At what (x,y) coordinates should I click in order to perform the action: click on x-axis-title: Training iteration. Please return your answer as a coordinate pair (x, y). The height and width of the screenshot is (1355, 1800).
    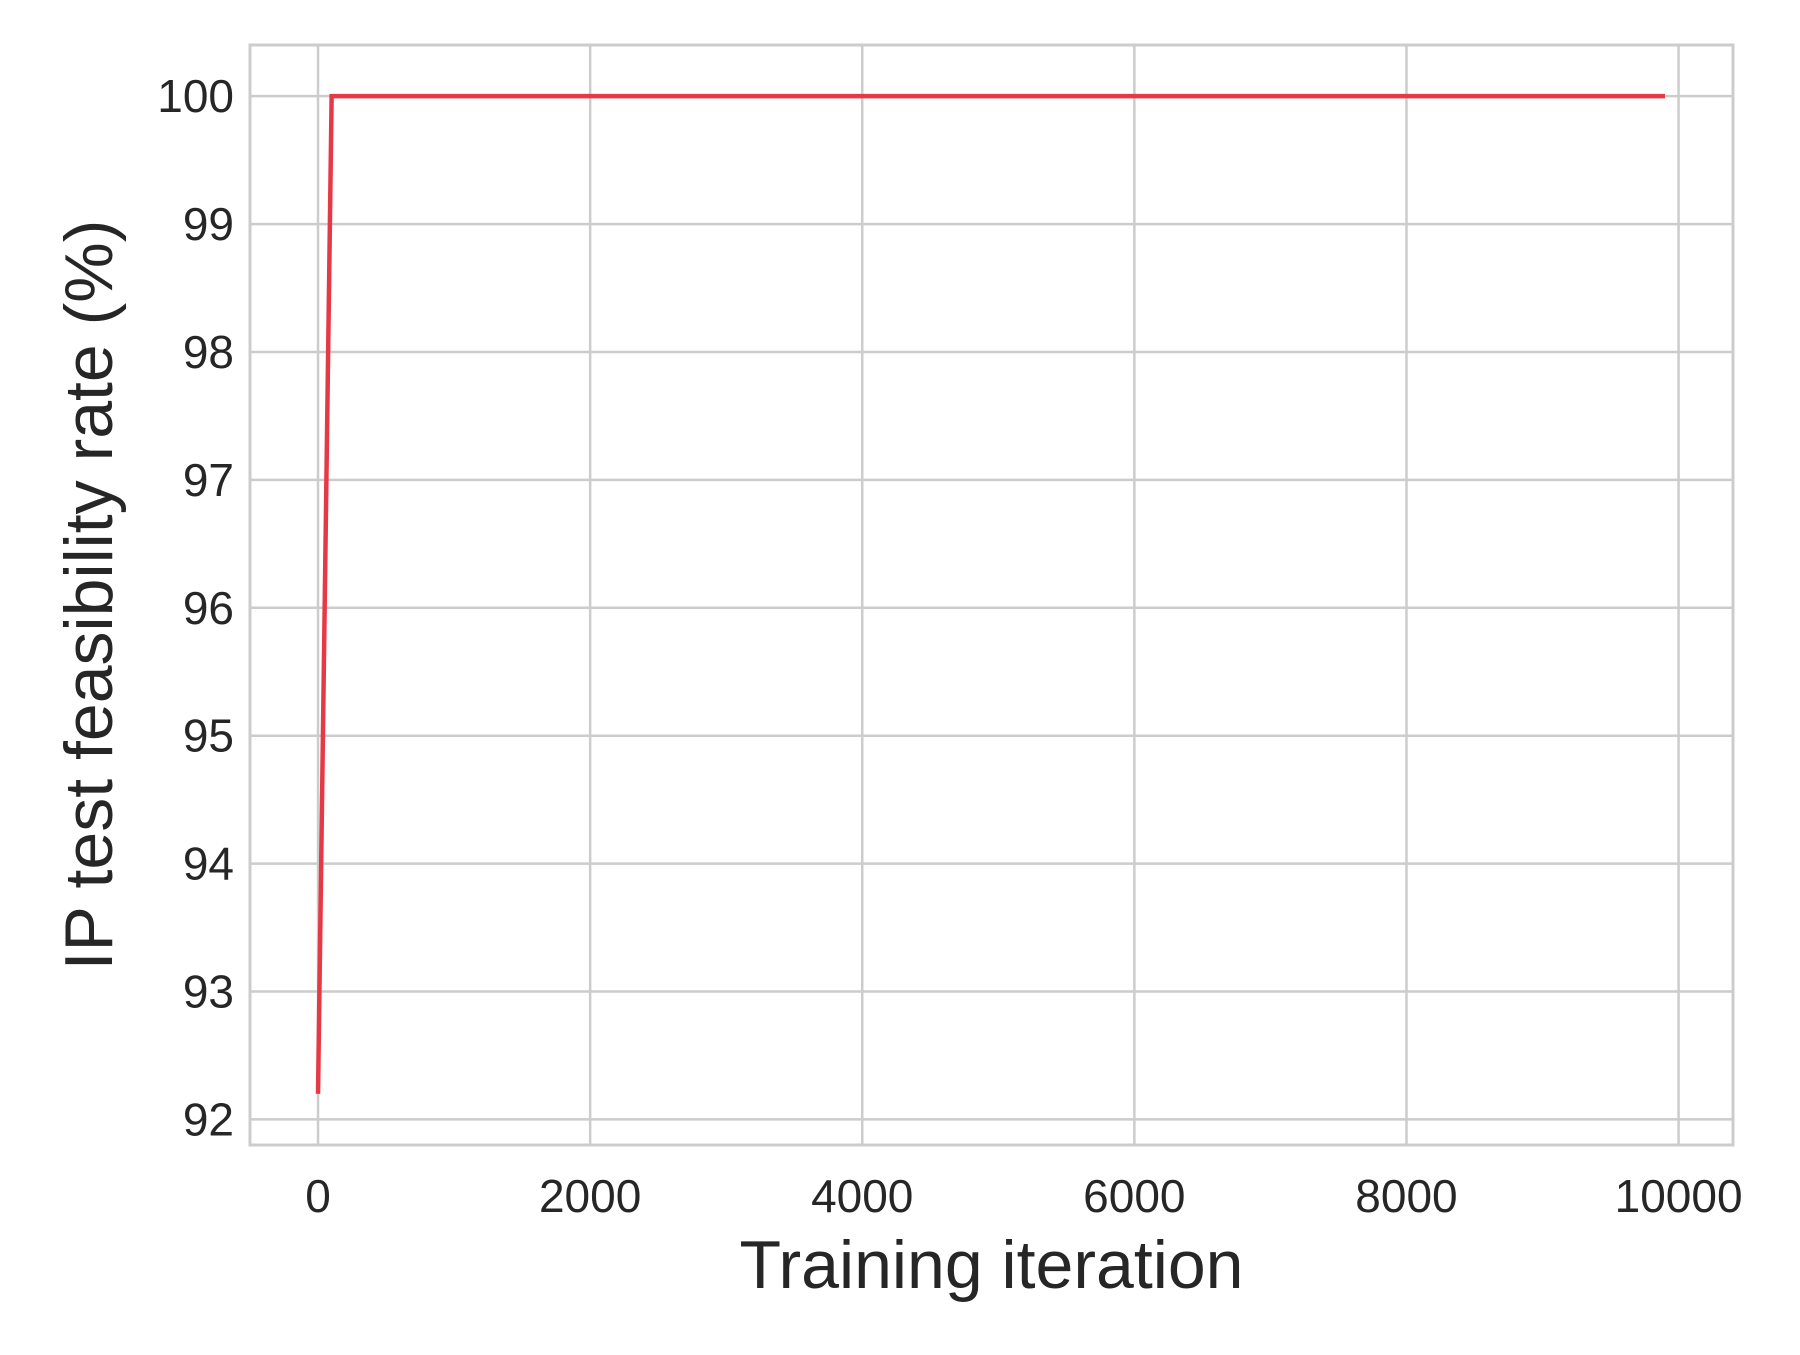
    Looking at the image, I should click on (992, 1265).